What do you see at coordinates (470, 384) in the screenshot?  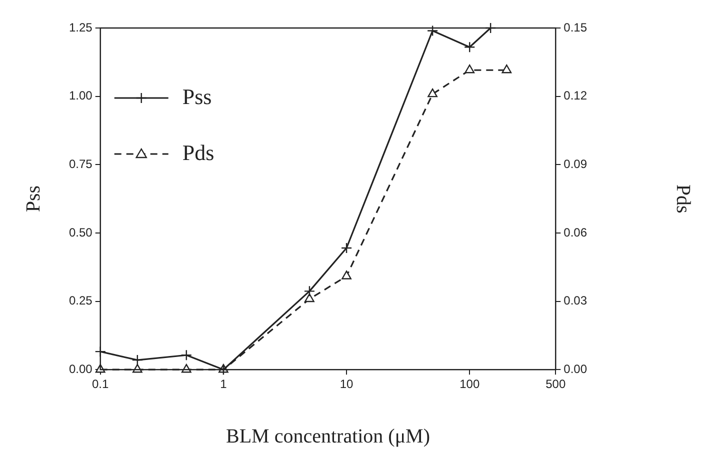 I see `x-tick-label: 100` at bounding box center [470, 384].